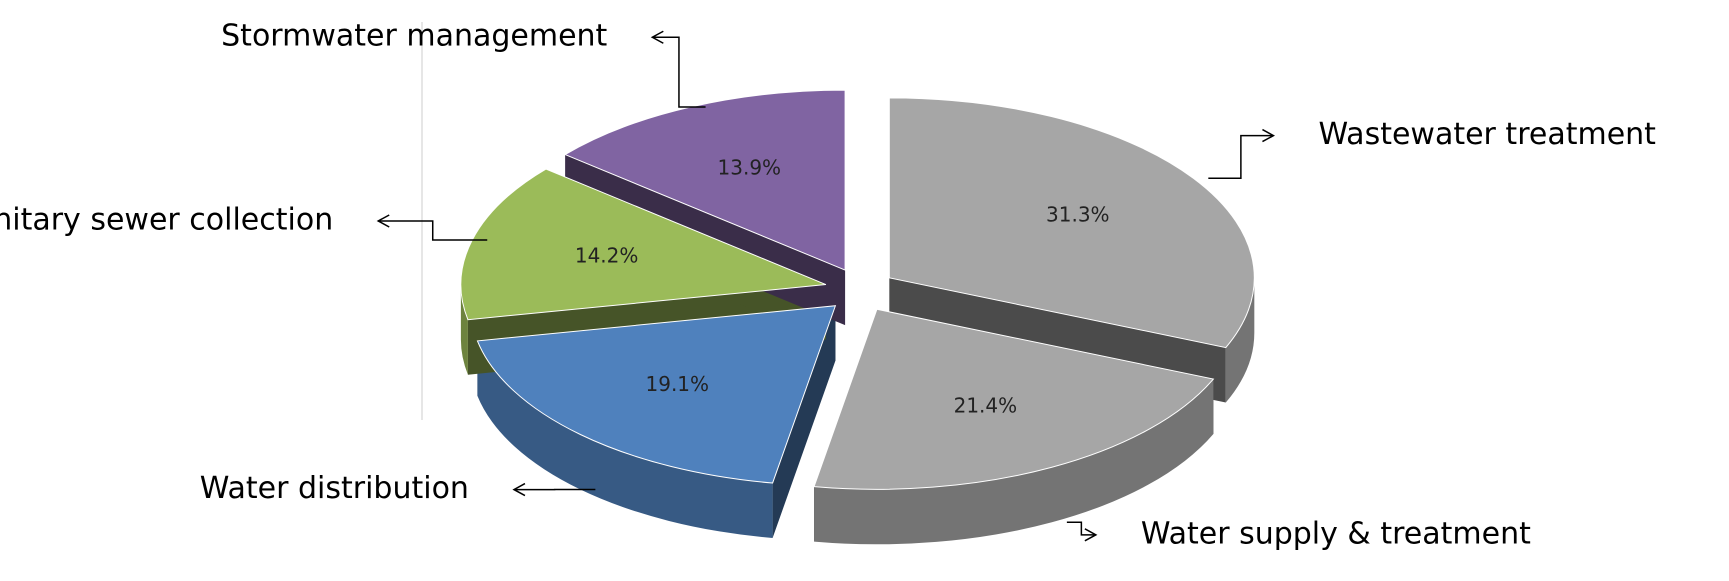  I want to click on value-label: 13.9%, so click(750, 167).